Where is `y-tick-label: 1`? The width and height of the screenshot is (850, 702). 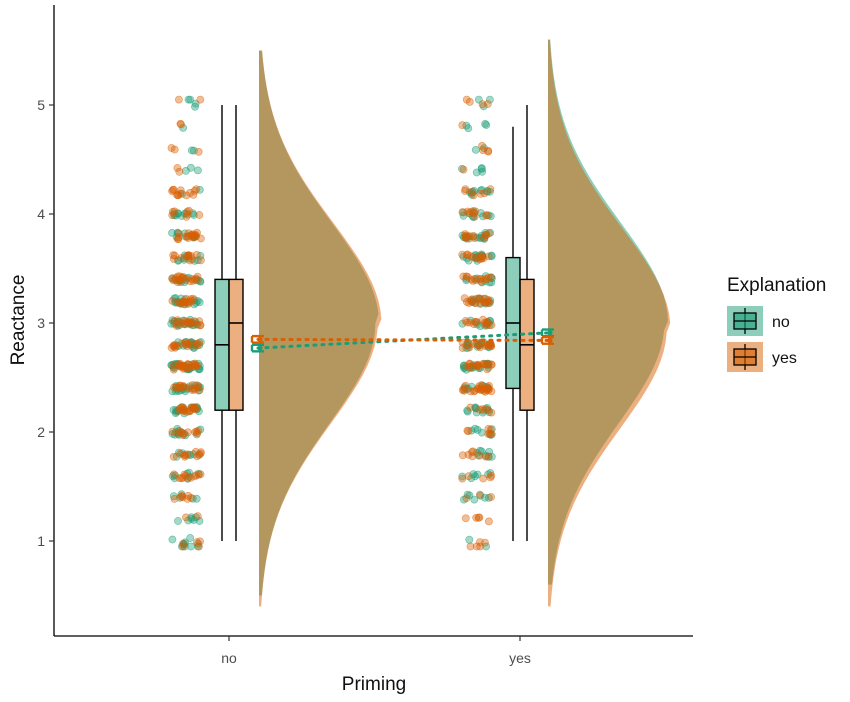 y-tick-label: 1 is located at coordinates (41, 541).